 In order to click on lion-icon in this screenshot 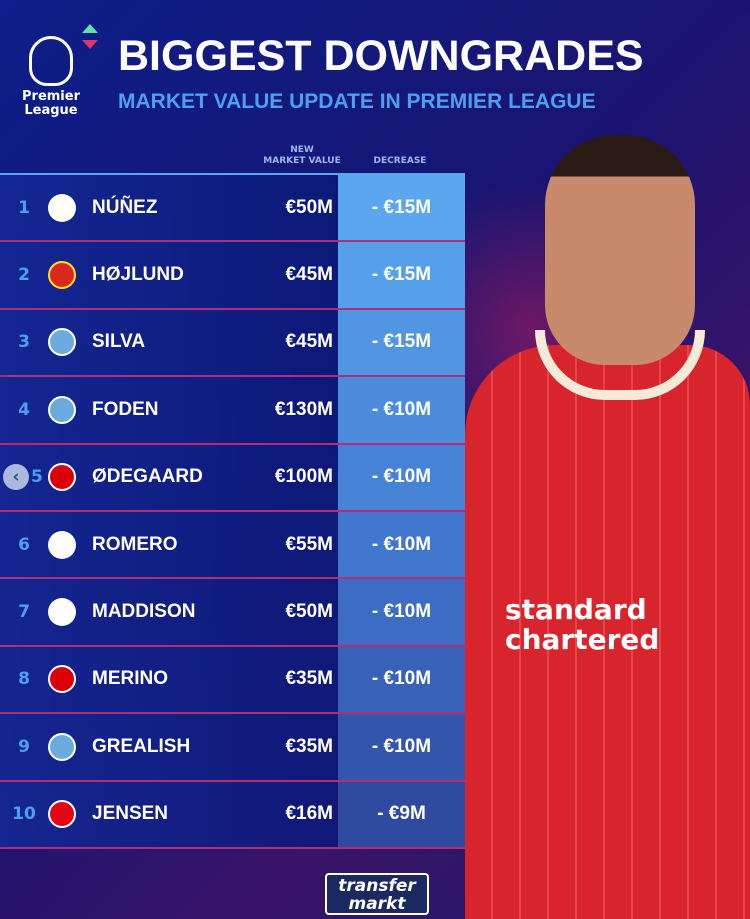, I will do `click(51, 61)`.